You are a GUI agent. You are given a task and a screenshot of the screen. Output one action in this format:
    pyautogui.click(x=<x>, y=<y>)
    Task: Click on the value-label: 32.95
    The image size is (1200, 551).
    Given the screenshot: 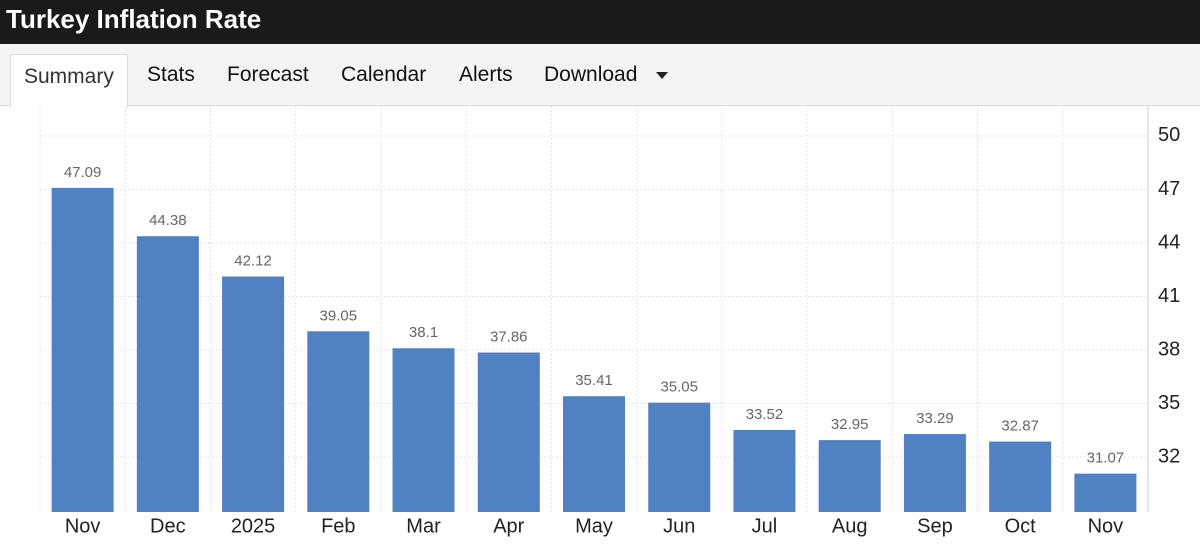 What is the action you would take?
    pyautogui.click(x=850, y=424)
    